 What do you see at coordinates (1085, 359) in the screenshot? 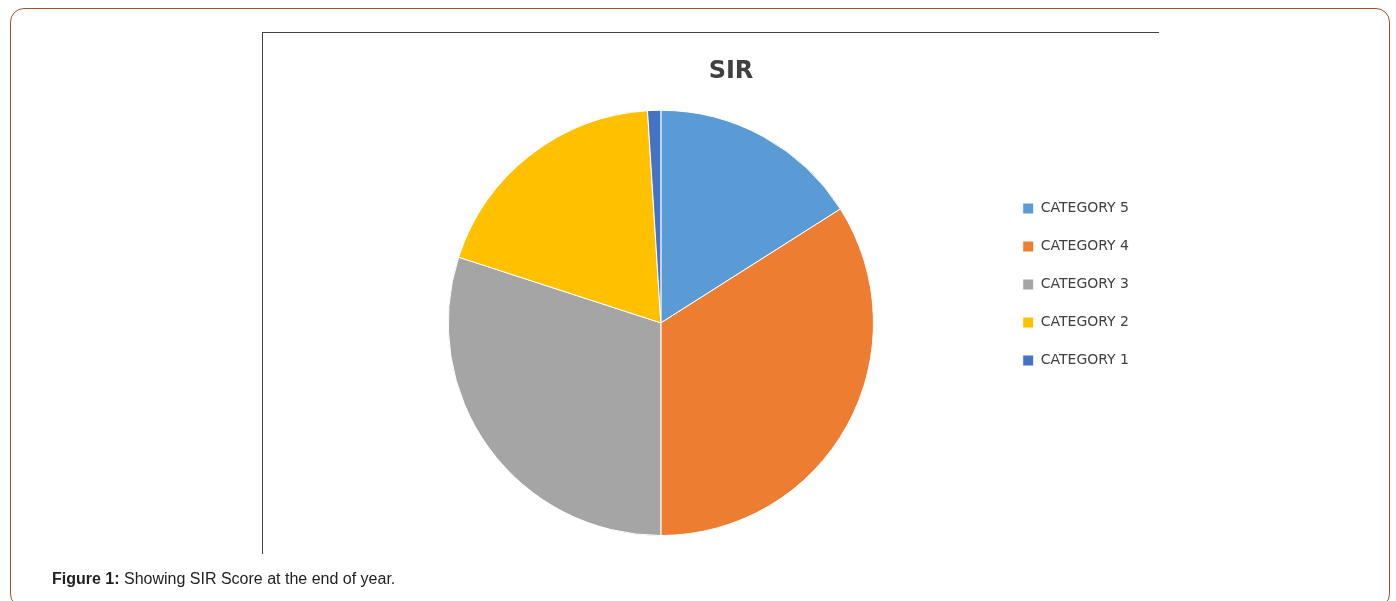
I see `legend-label: CATEGORY 1` at bounding box center [1085, 359].